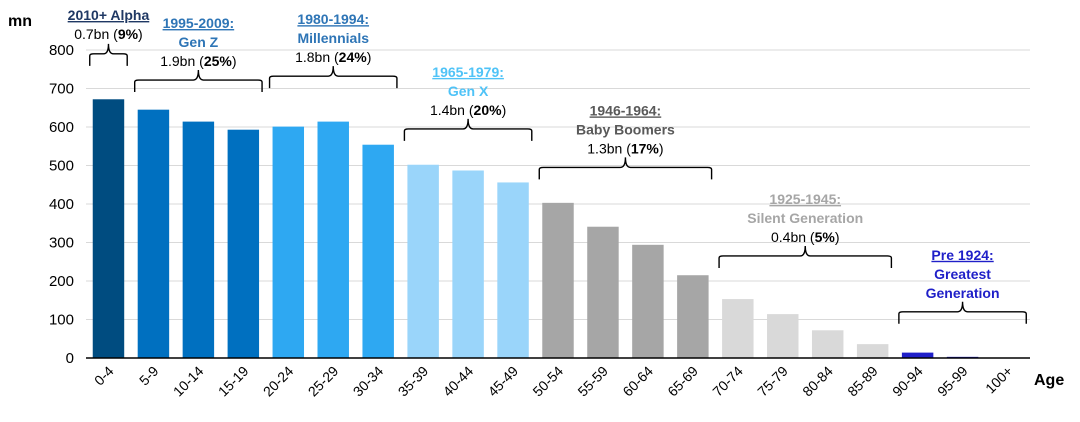  Describe the element at coordinates (61, 127) in the screenshot. I see `y-tick-label: 600` at that location.